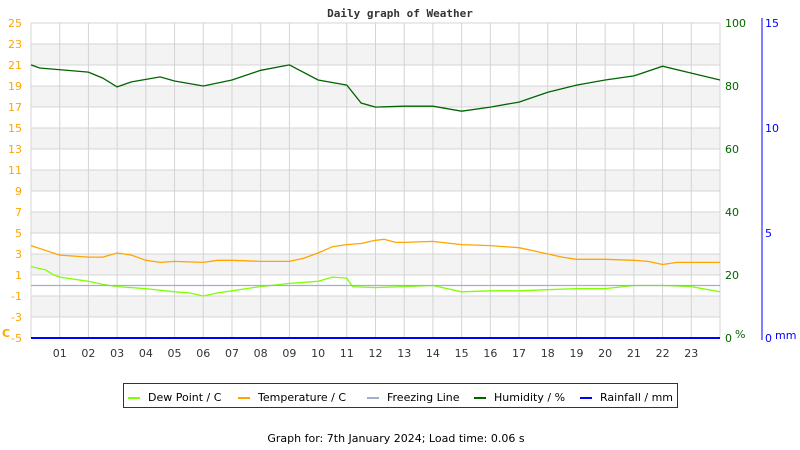  Describe the element at coordinates (404, 353) in the screenshot. I see `x-tick-label: 13` at that location.